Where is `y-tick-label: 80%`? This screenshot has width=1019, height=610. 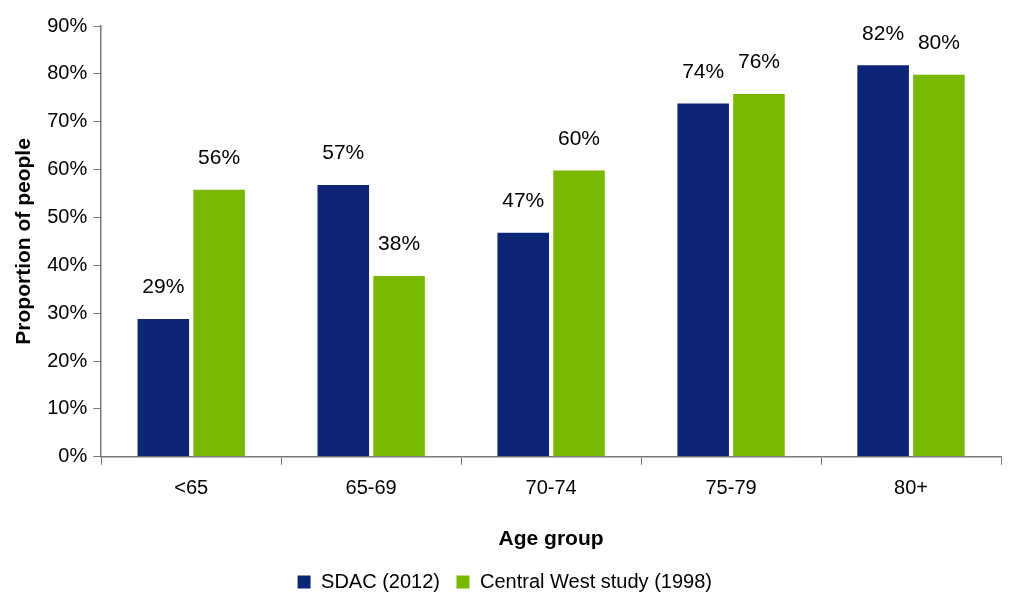
y-tick-label: 80% is located at coordinates (67, 72).